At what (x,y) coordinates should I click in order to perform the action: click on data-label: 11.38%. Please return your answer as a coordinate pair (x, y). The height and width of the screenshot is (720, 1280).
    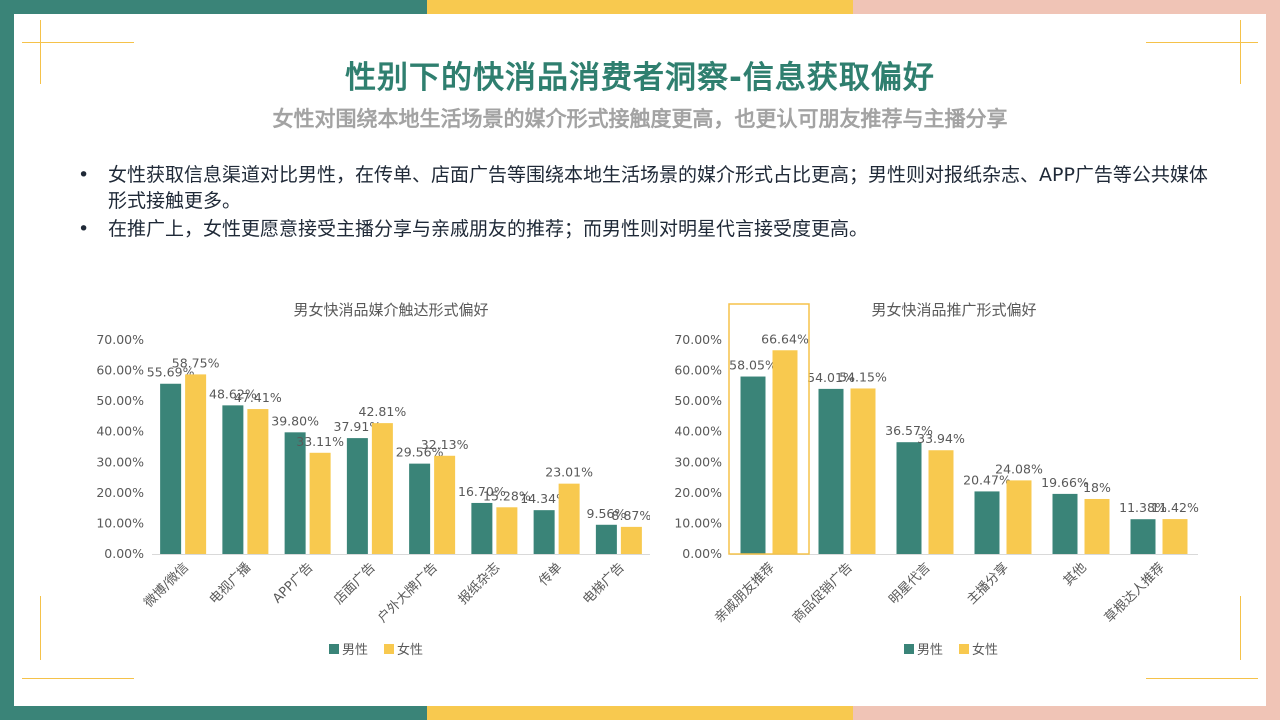
    Looking at the image, I should click on (1143, 507).